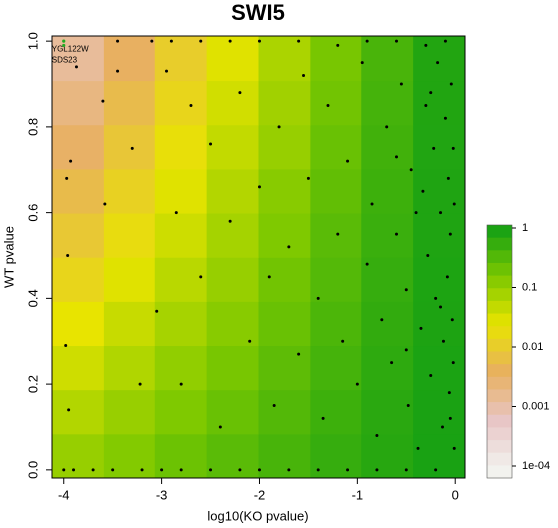 This screenshot has height=528, width=558. What do you see at coordinates (260, 494) in the screenshot?
I see `x-tick-label: -2` at bounding box center [260, 494].